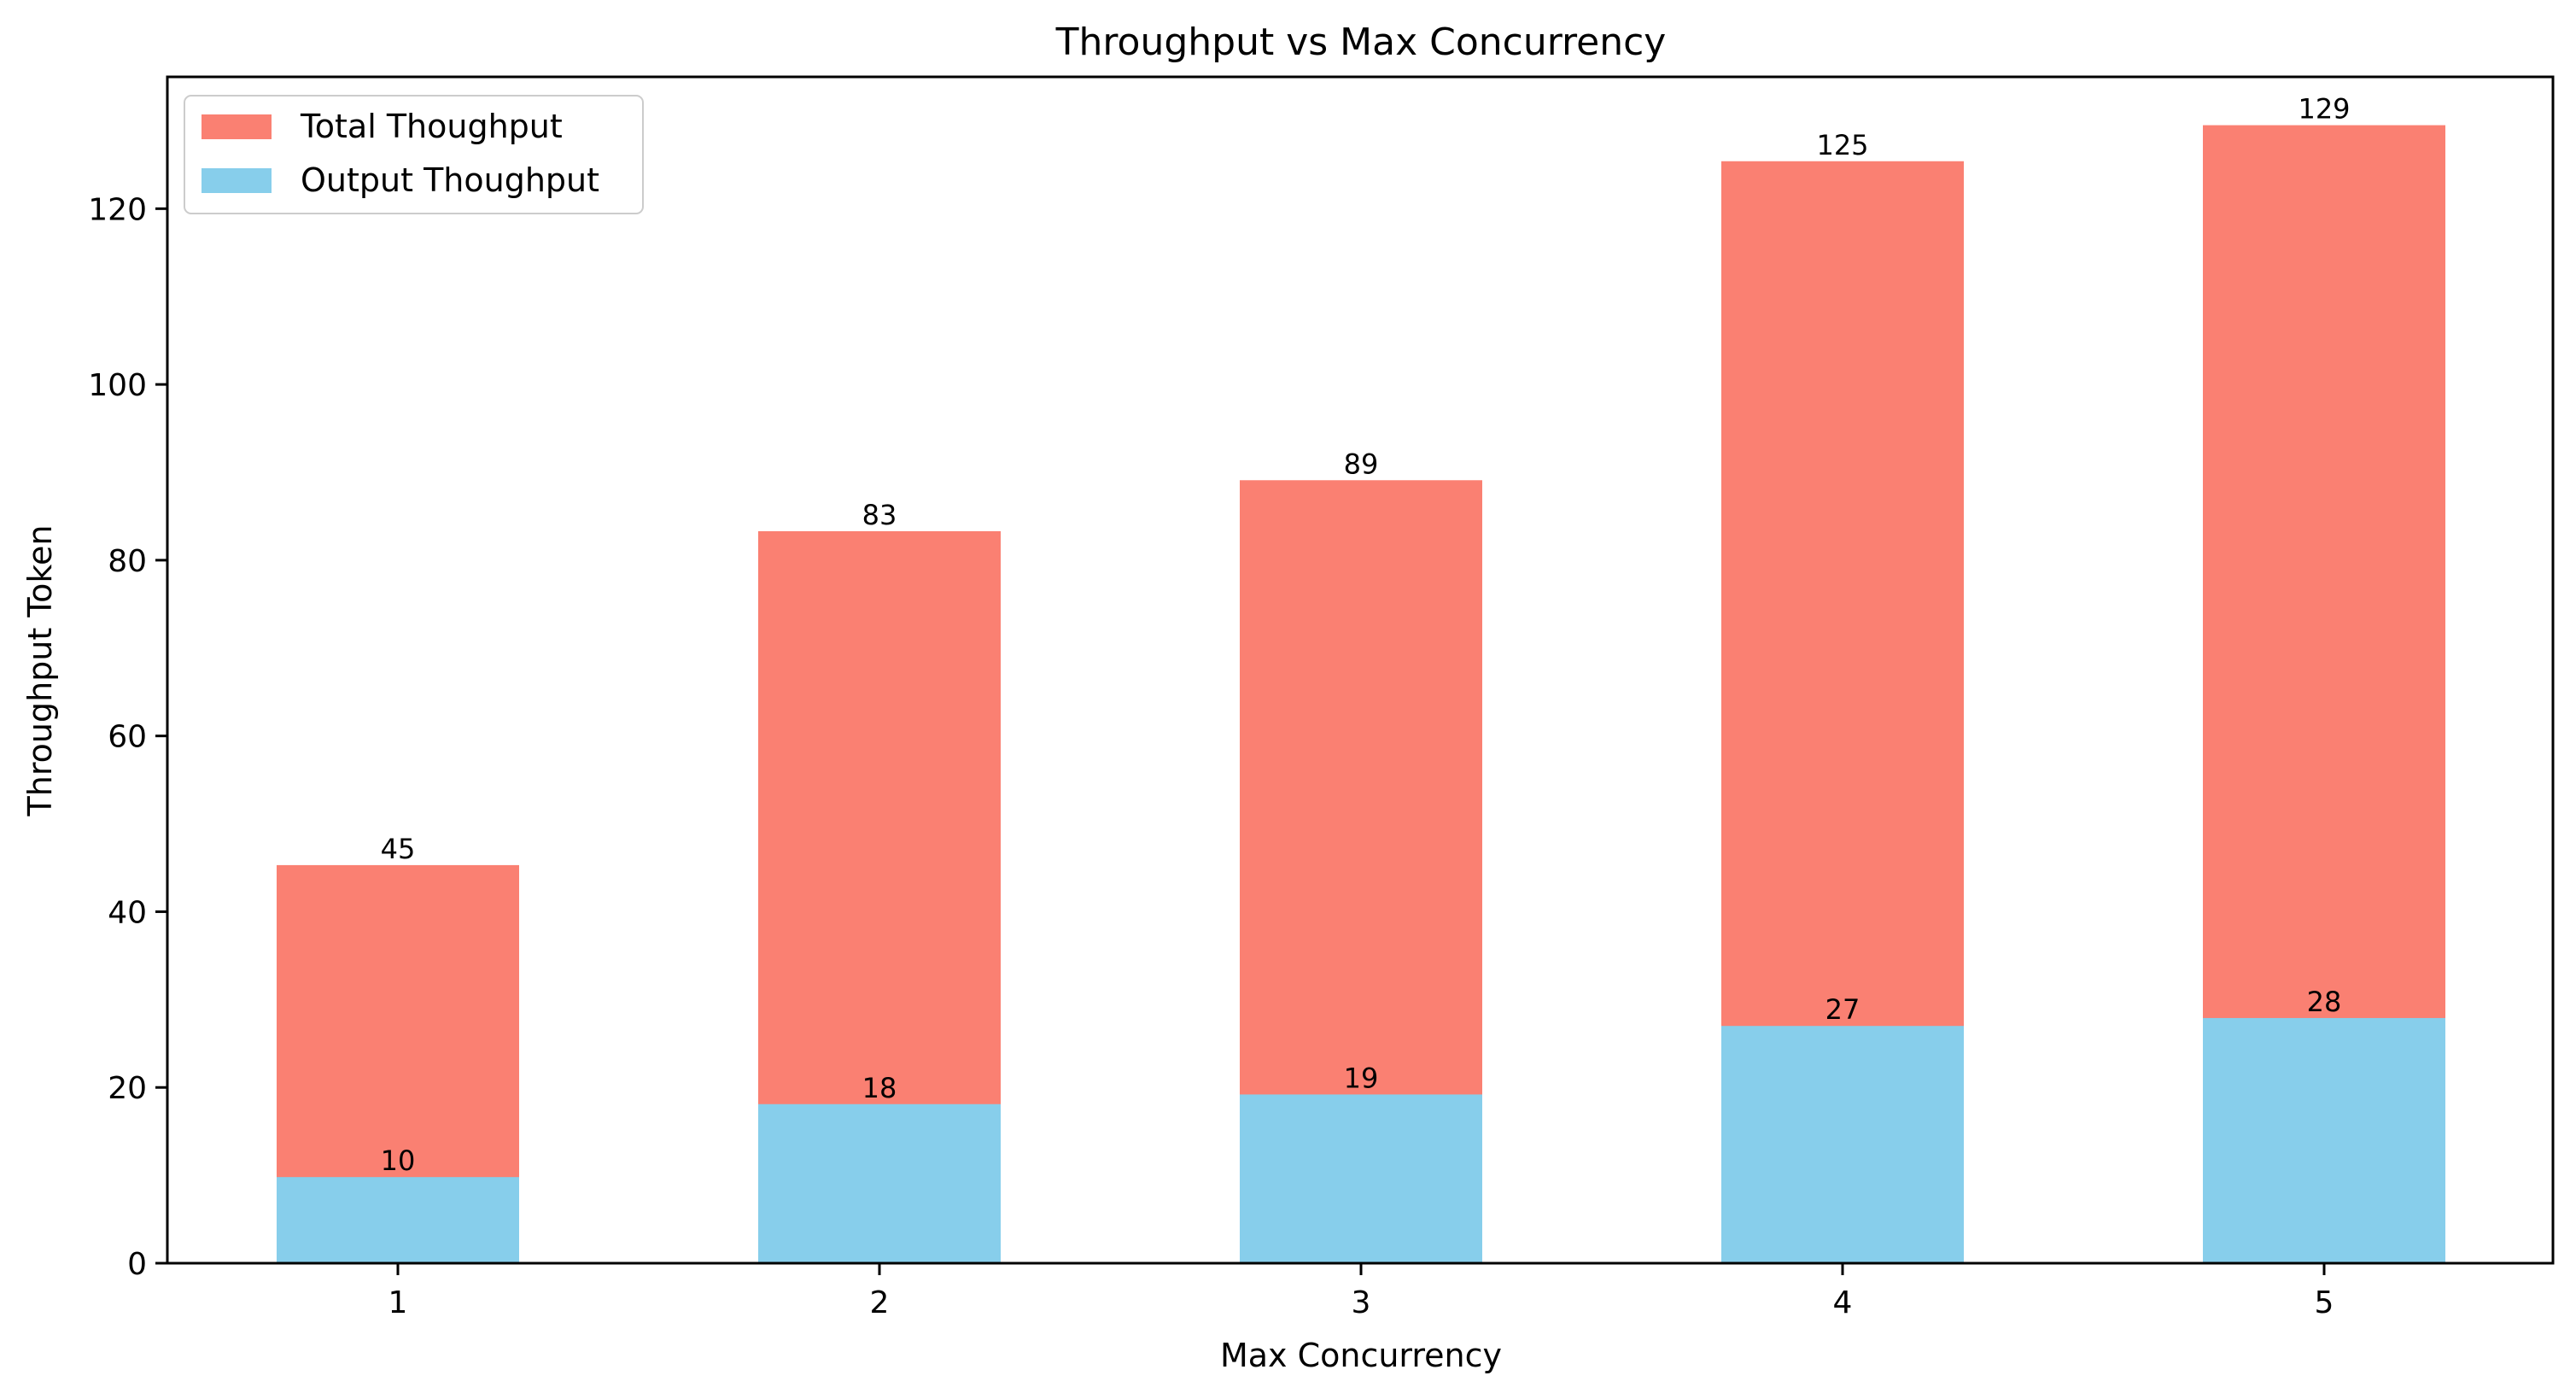 The width and height of the screenshot is (2576, 1399). Describe the element at coordinates (2324, 1002) in the screenshot. I see `output-value-label-5: 28` at that location.